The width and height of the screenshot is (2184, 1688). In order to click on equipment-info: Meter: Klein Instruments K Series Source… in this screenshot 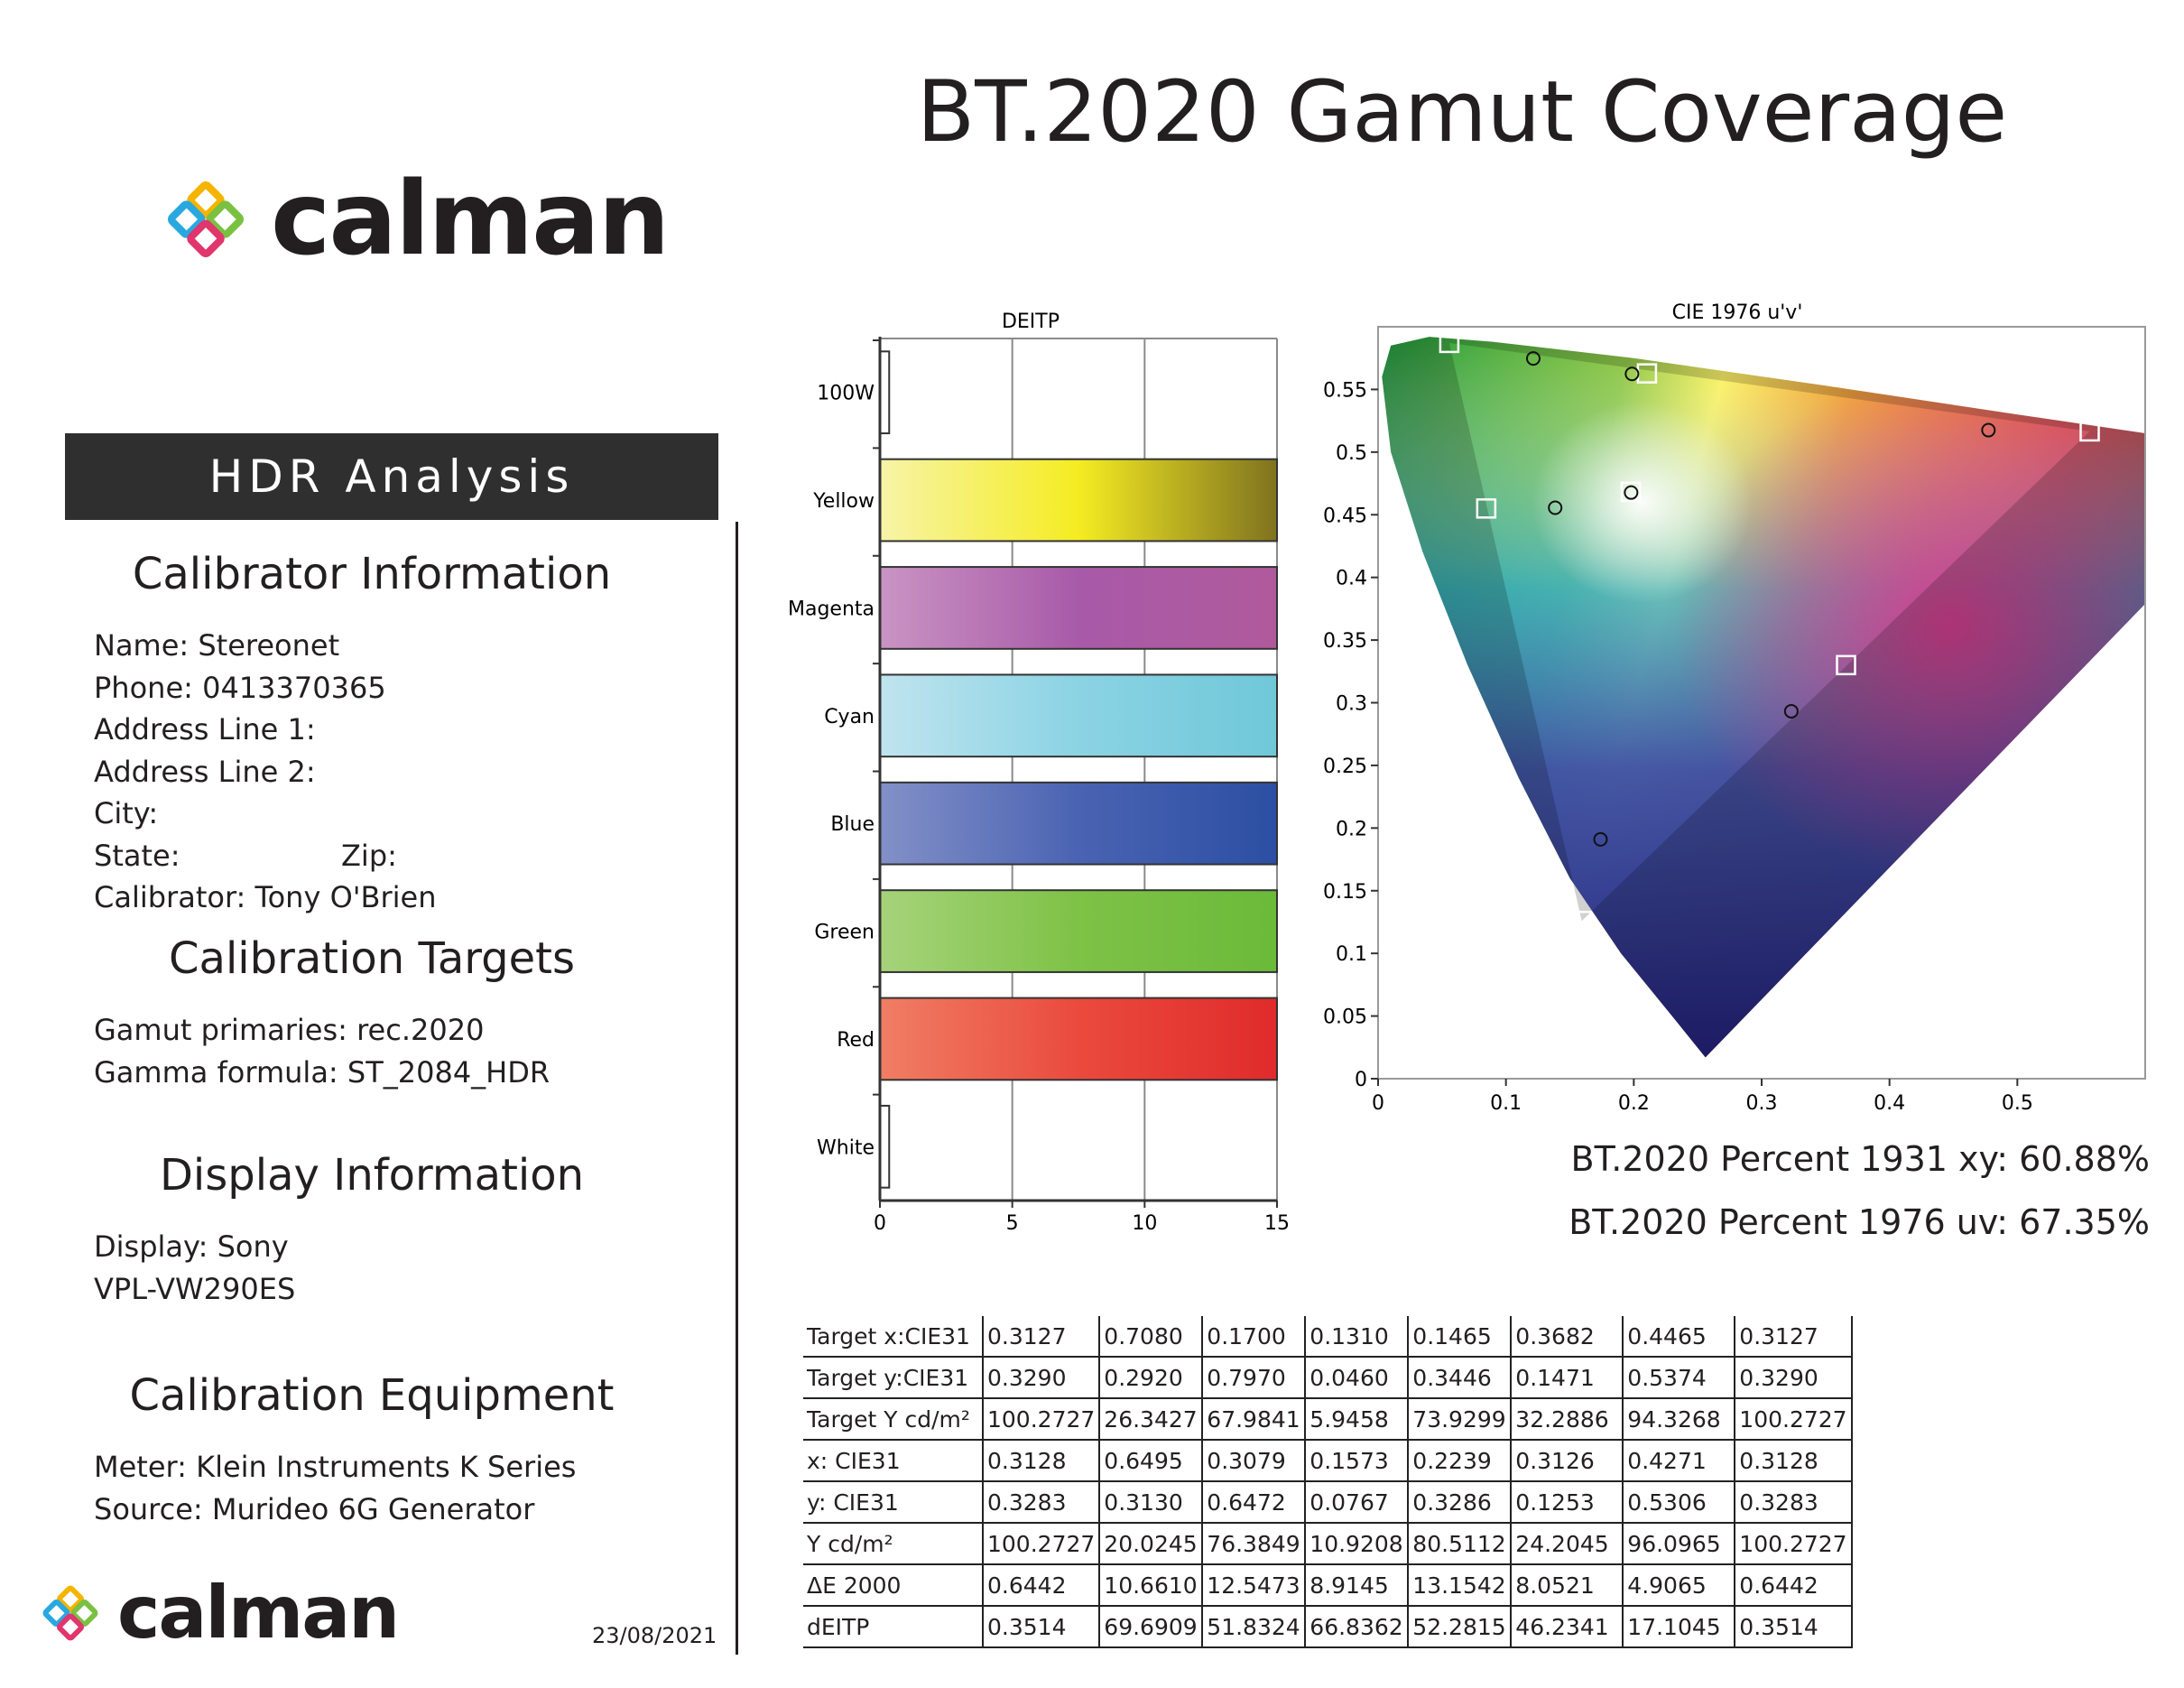, I will do `click(335, 1488)`.